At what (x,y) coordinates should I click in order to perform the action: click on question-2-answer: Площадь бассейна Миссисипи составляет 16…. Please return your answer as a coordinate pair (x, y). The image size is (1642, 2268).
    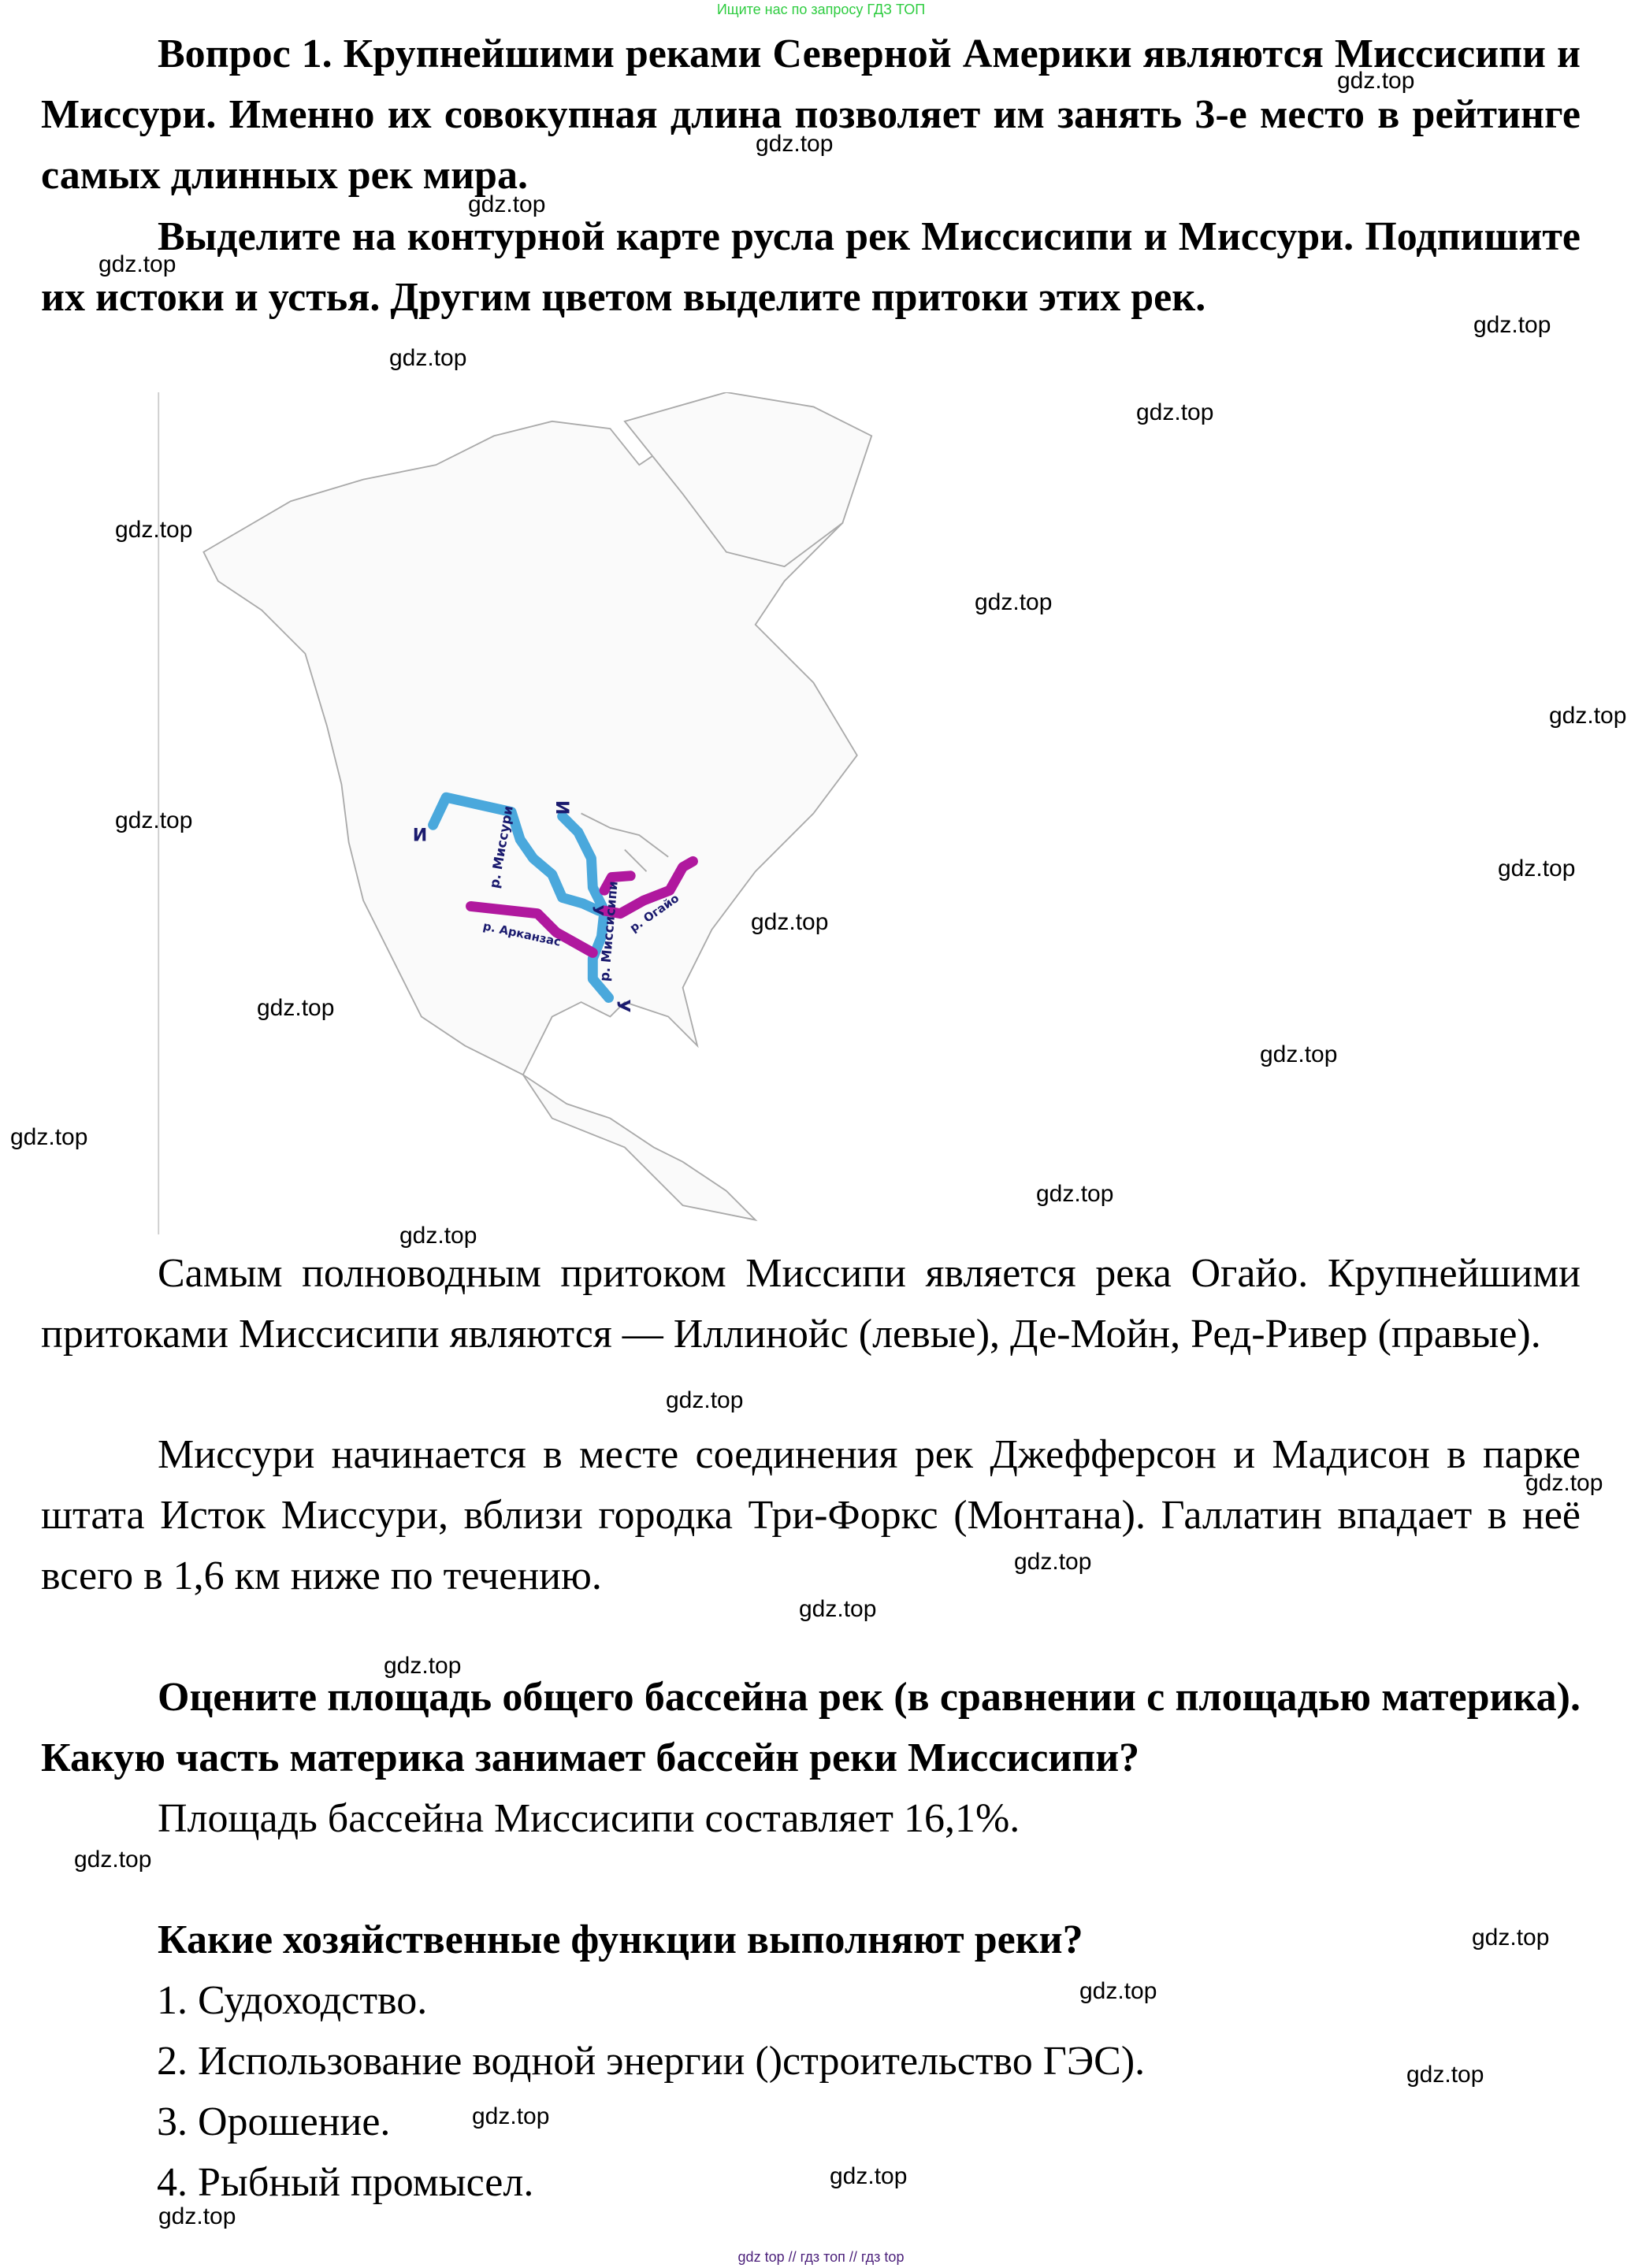
    Looking at the image, I should click on (589, 1818).